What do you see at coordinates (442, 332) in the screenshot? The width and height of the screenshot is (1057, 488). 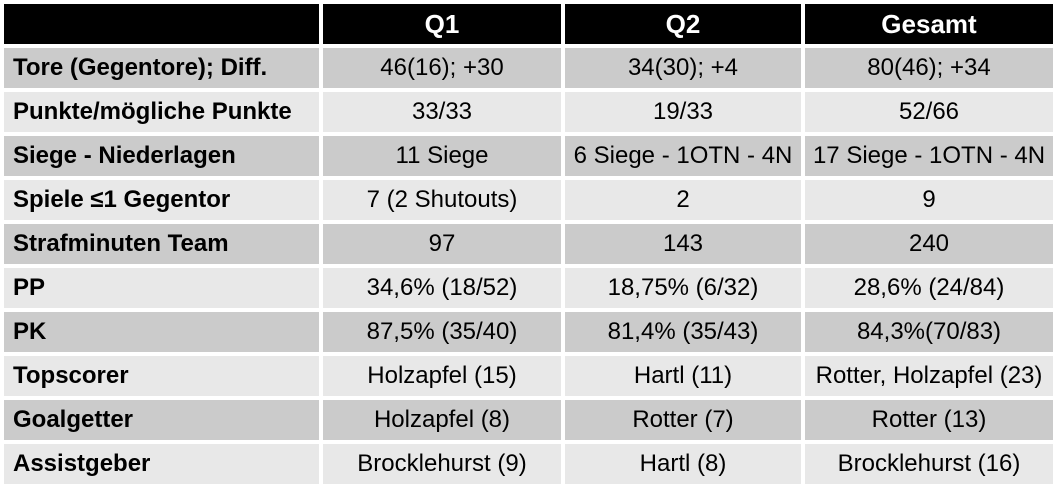 I see `cell-value: 87,5% (35/40)` at bounding box center [442, 332].